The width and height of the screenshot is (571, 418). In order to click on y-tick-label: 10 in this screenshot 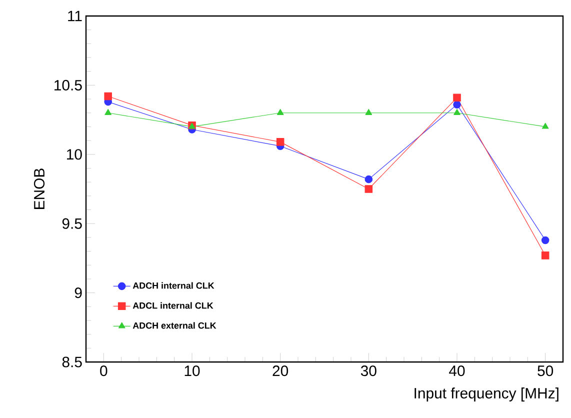, I will do `click(74, 154)`.